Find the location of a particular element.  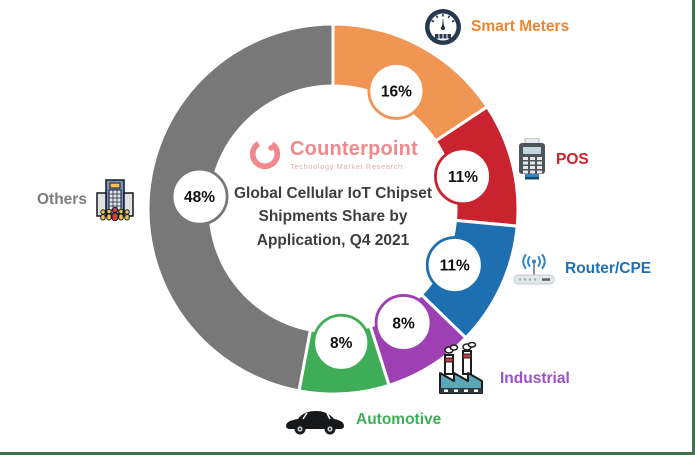

legend-label-pos: POS is located at coordinates (572, 159).